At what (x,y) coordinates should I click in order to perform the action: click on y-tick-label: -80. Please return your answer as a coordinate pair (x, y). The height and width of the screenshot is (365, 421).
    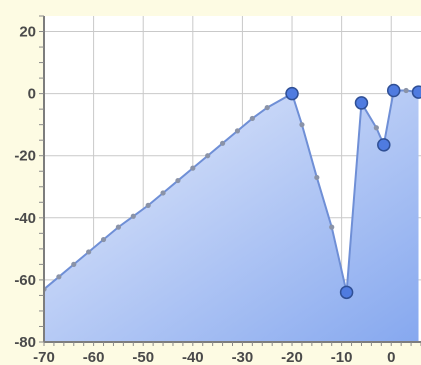
    Looking at the image, I should click on (25, 342).